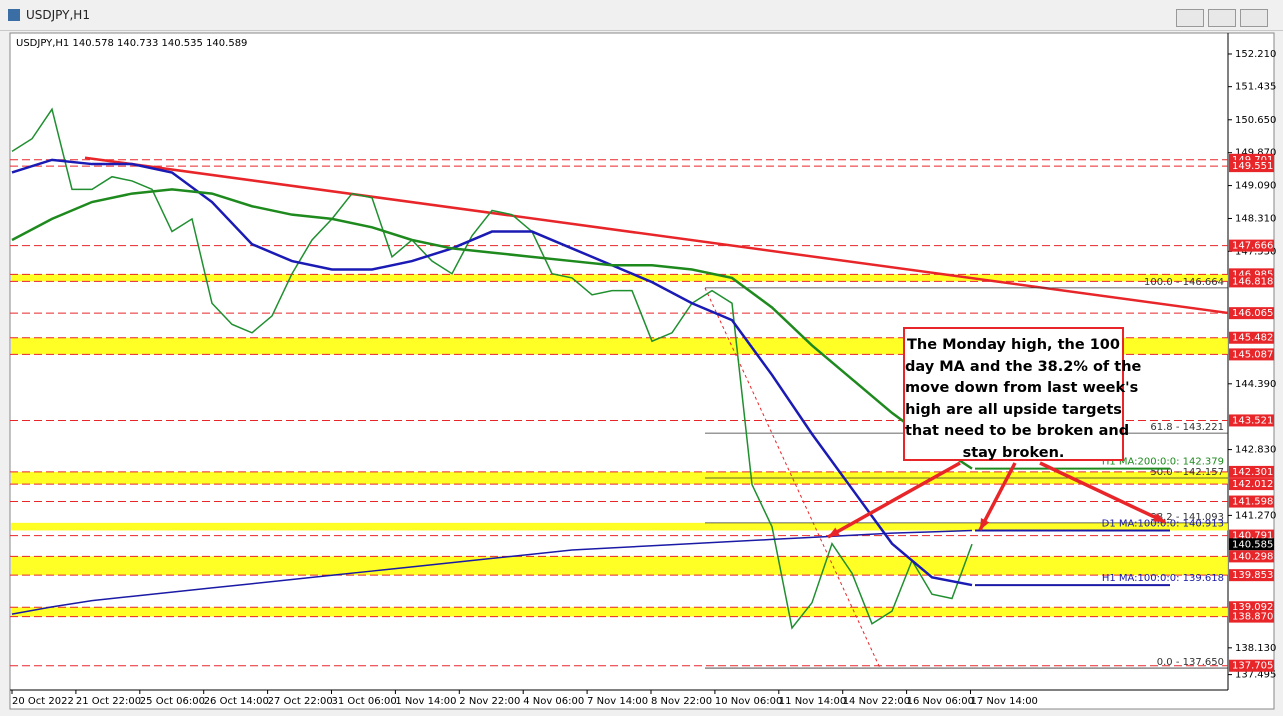 The image size is (1283, 716). What do you see at coordinates (1255, 251) in the screenshot?
I see `y-tick-label: 147.530` at bounding box center [1255, 251].